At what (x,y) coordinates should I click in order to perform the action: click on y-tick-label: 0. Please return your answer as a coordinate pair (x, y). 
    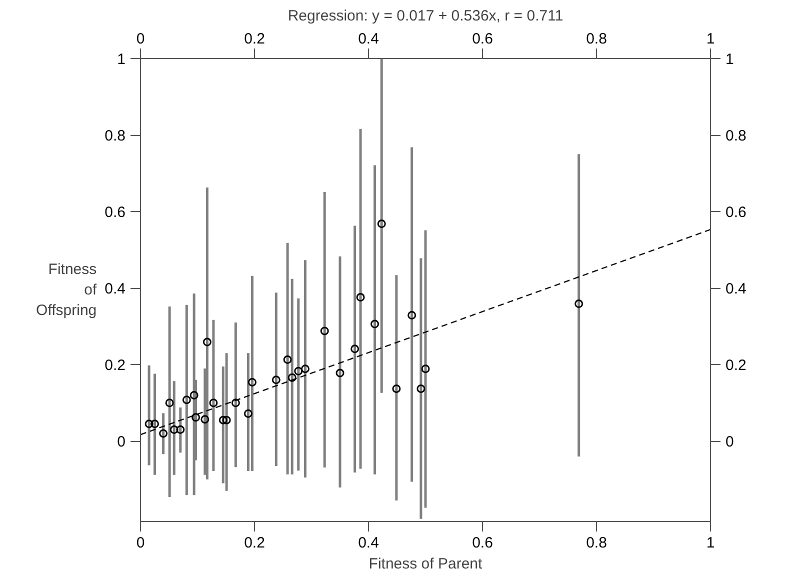
    Looking at the image, I should click on (121, 442).